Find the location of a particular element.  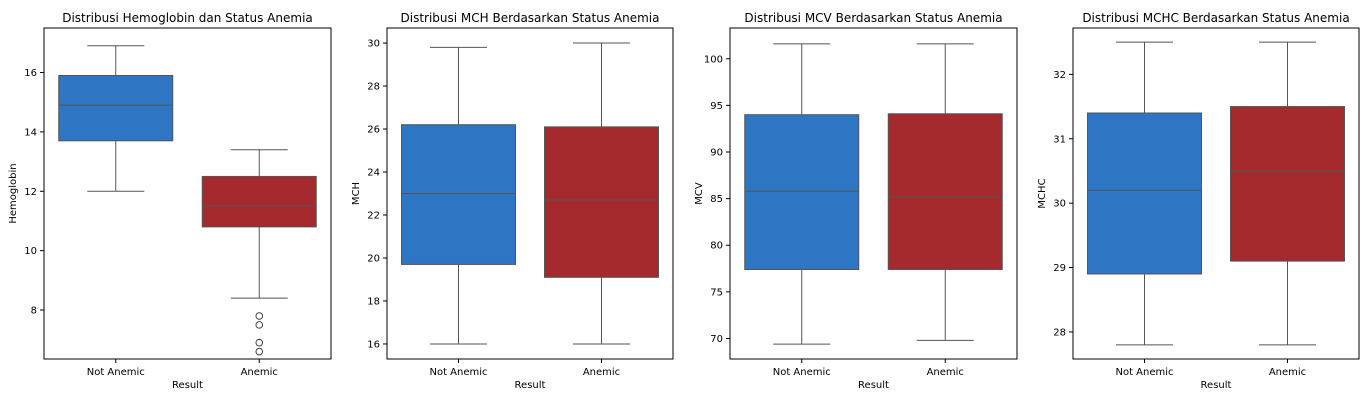

y-tick-label: 22 is located at coordinates (373, 215).